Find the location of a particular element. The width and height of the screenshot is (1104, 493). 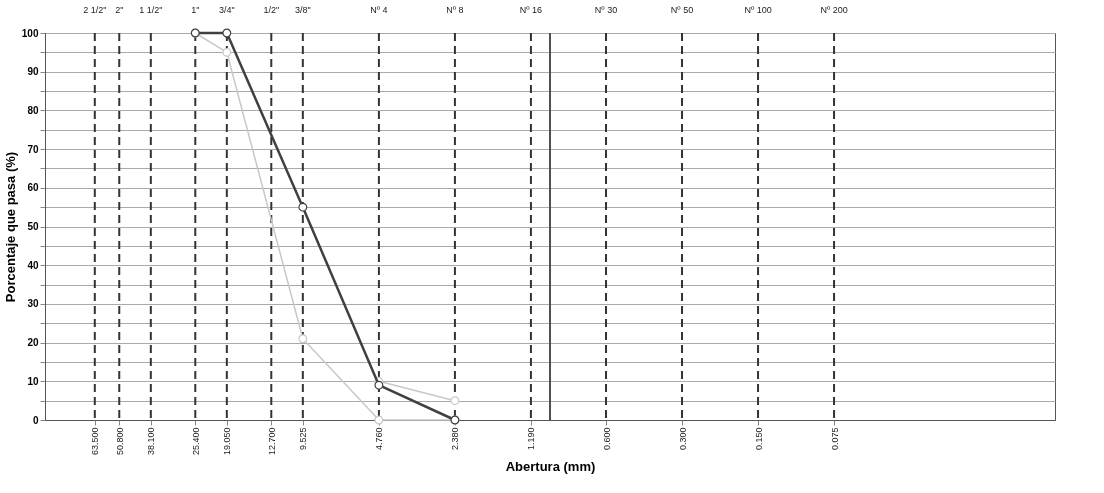

x-tick-label: 0.600 is located at coordinates (606, 439).